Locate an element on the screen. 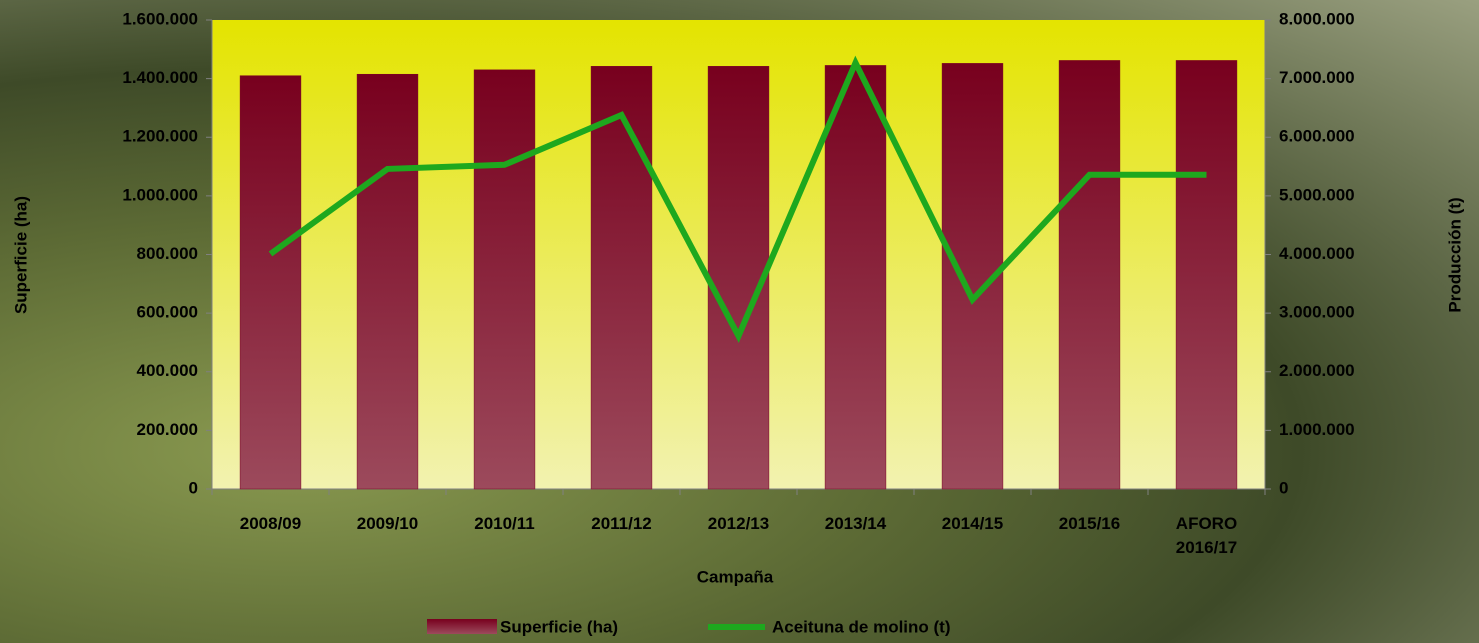 Image resolution: width=1479 pixels, height=643 pixels. y2ticks-label: 0 is located at coordinates (1283, 487).